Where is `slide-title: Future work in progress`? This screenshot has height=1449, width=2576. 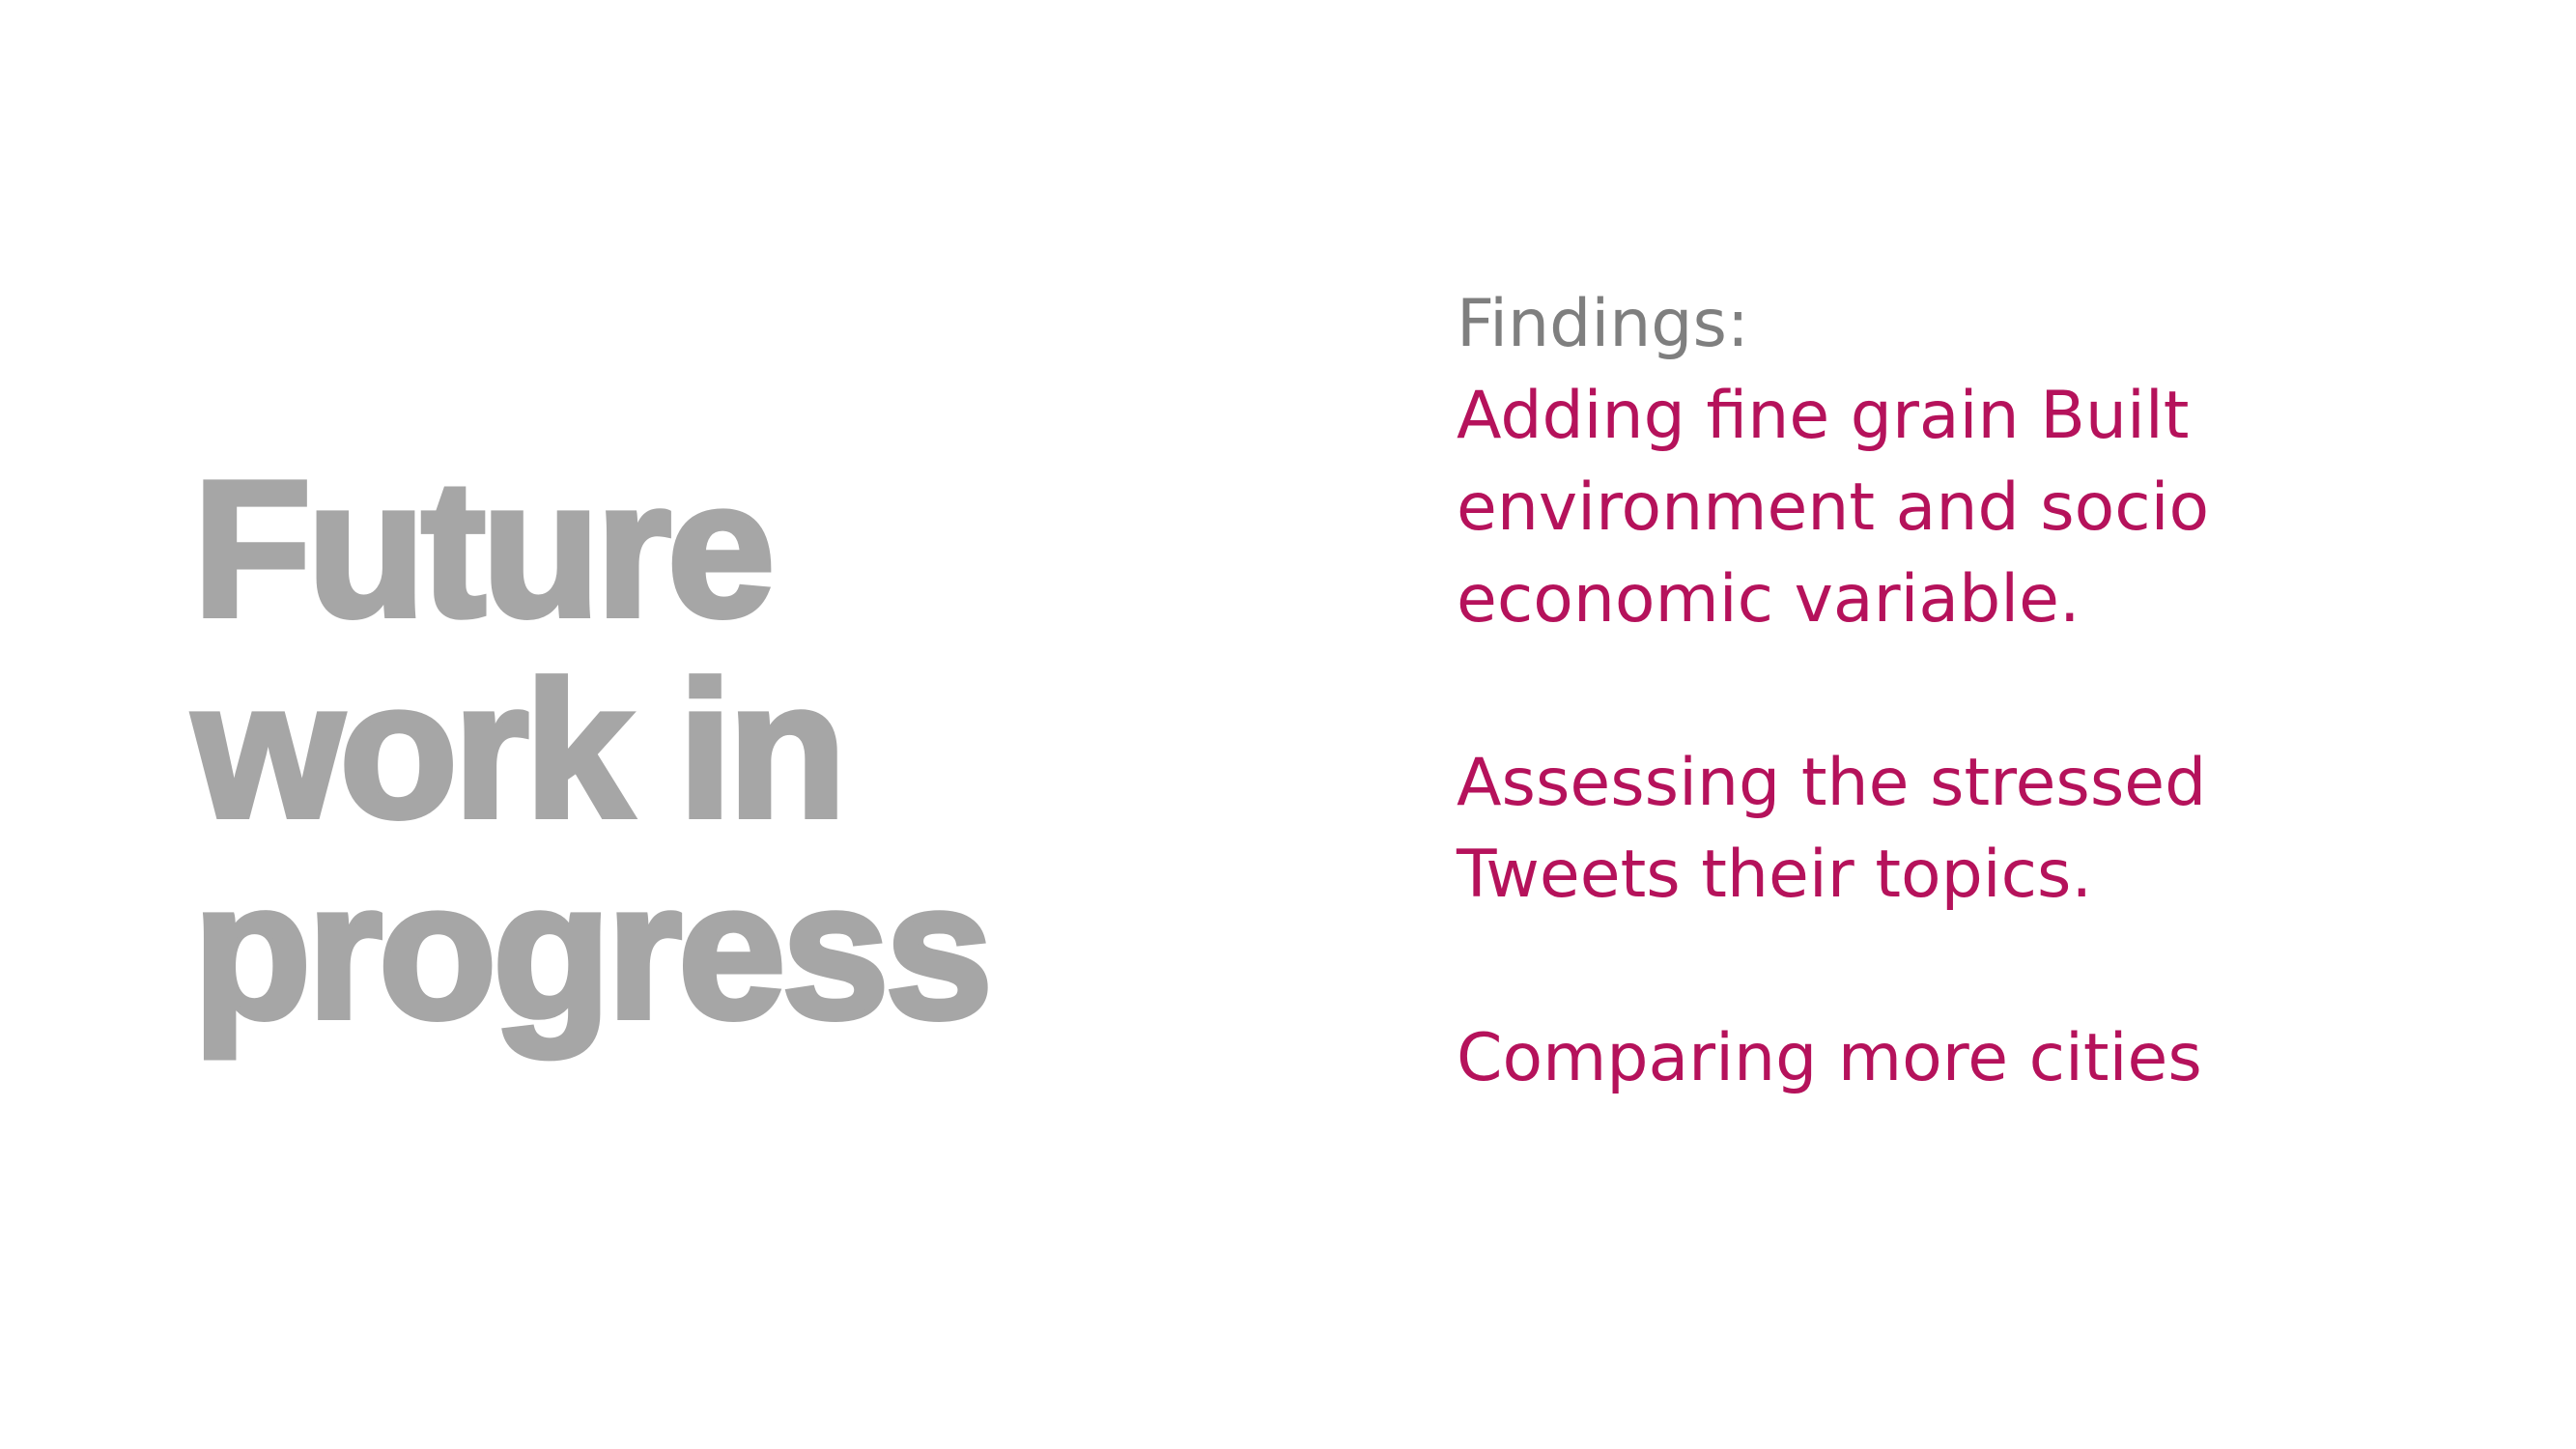 slide-title: Future work in progress is located at coordinates (626, 750).